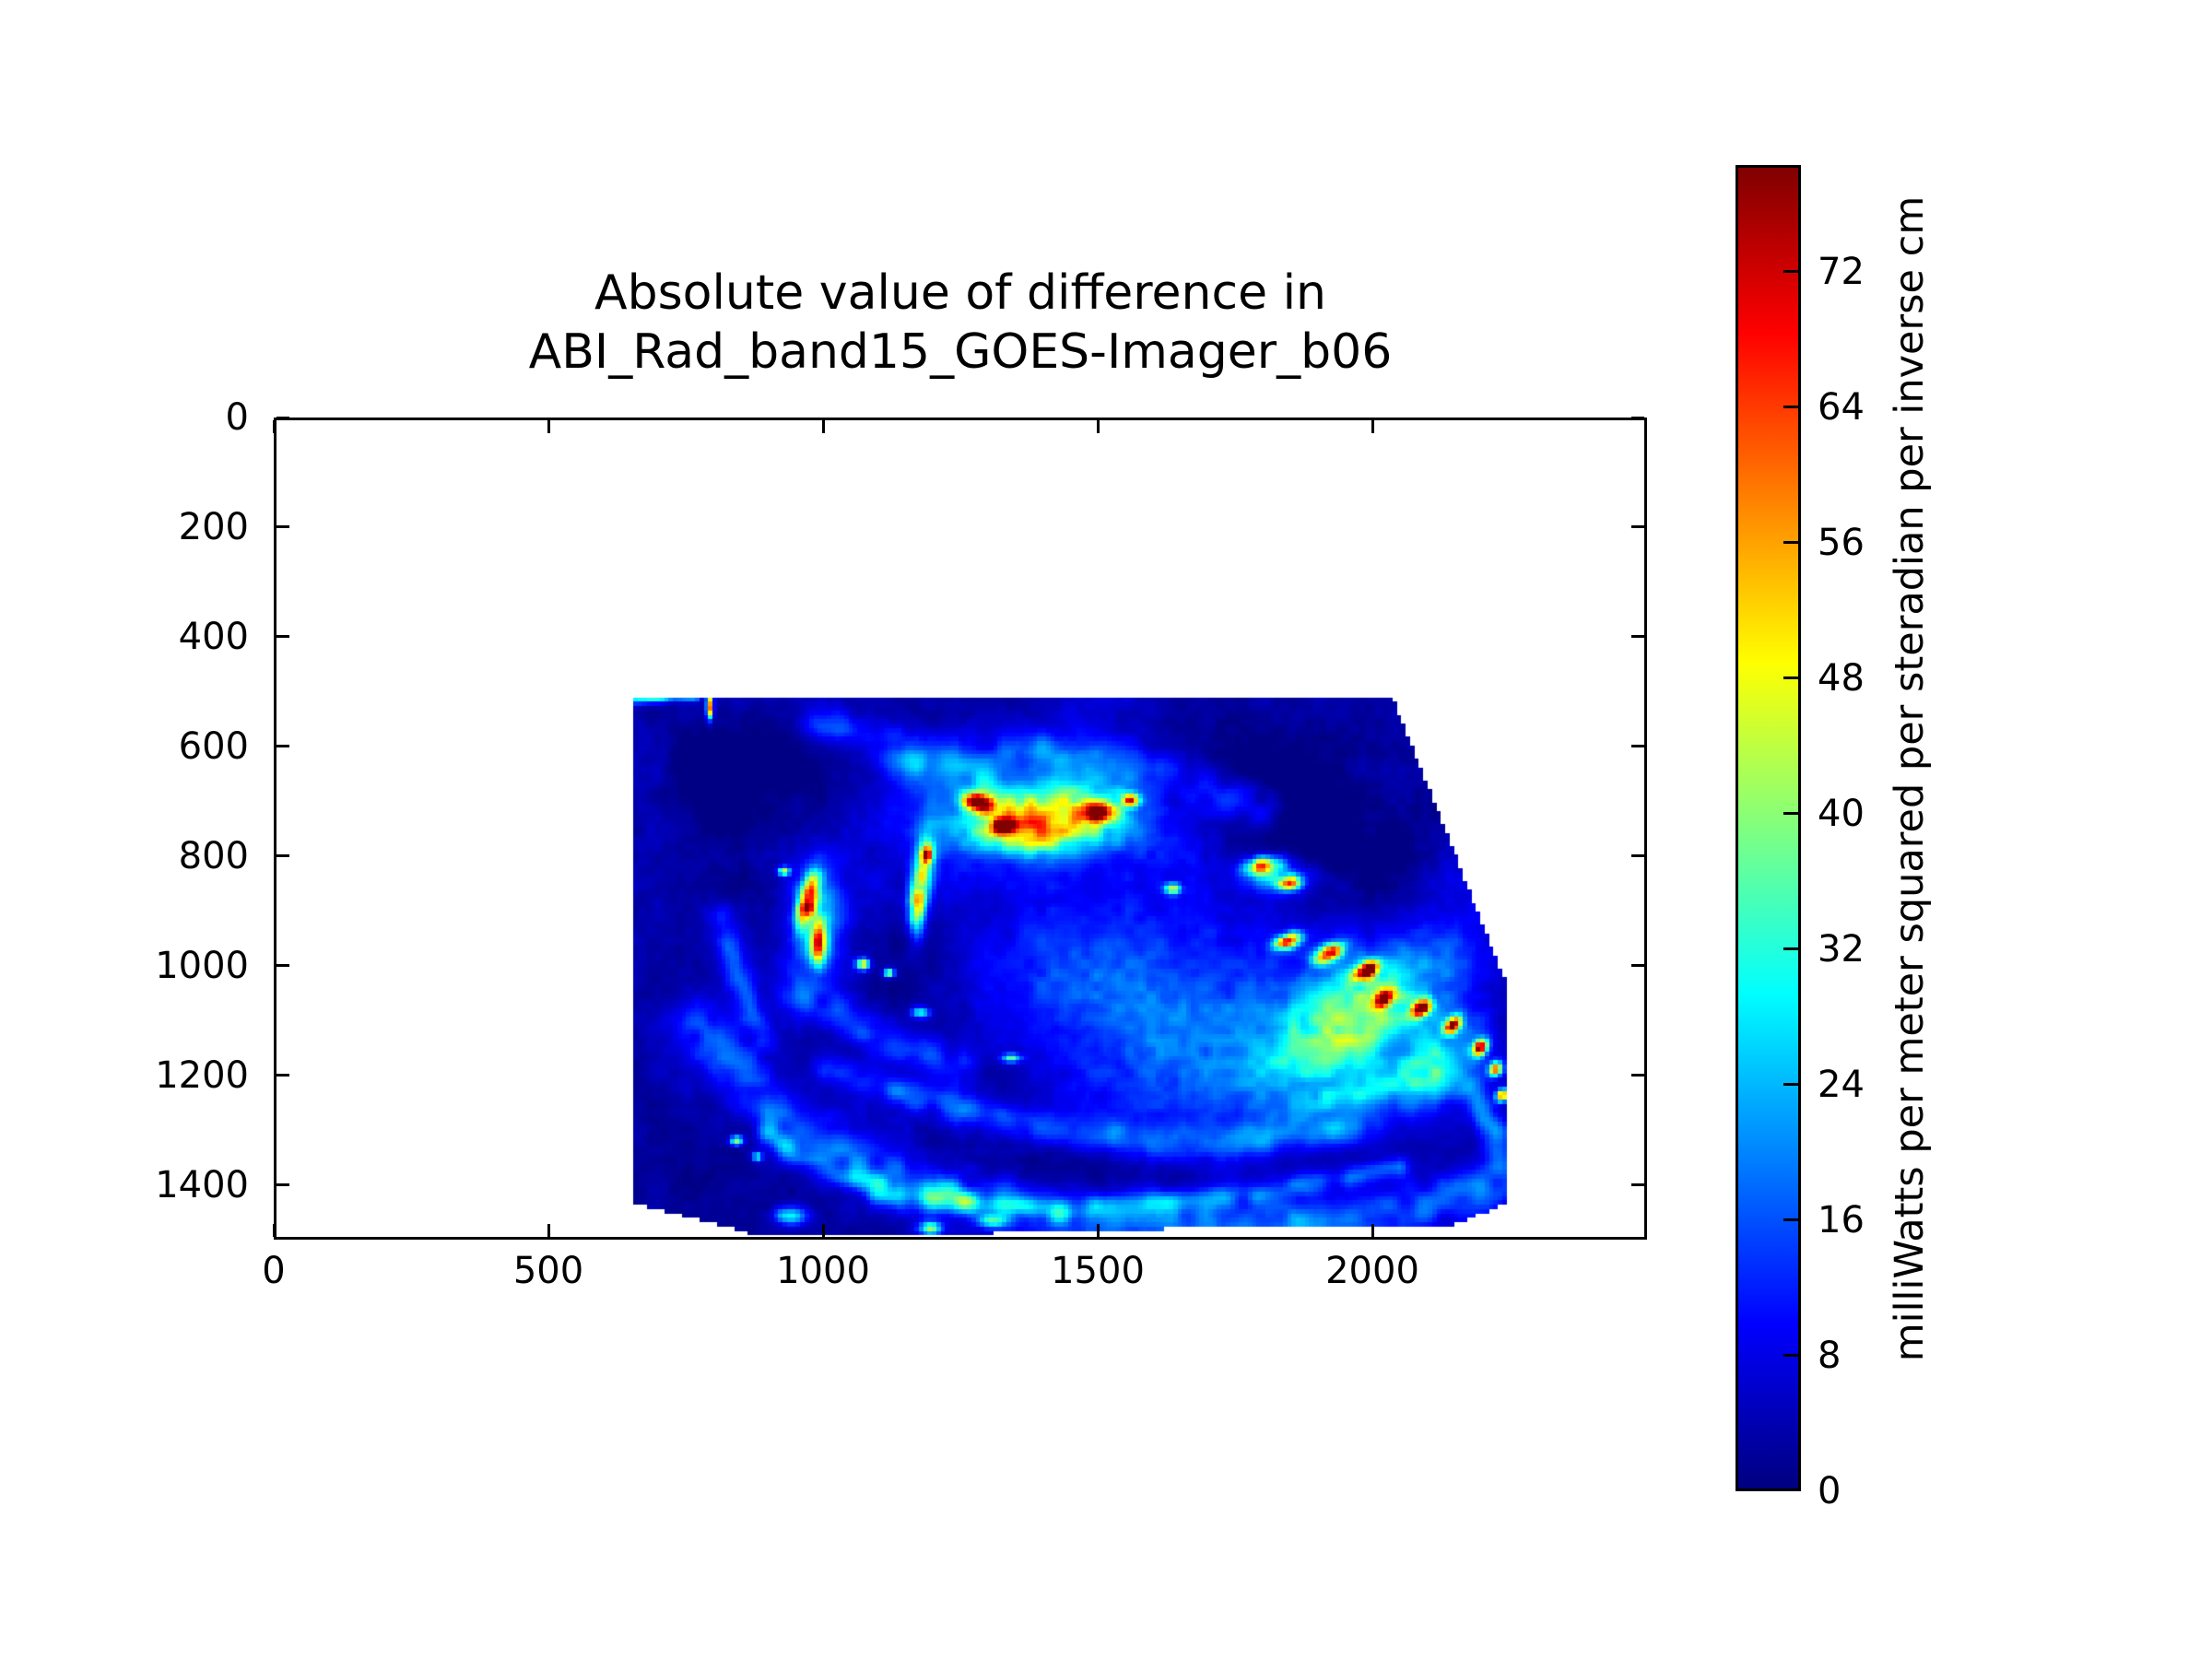  I want to click on colorbar-tick-label: 24, so click(1841, 1084).